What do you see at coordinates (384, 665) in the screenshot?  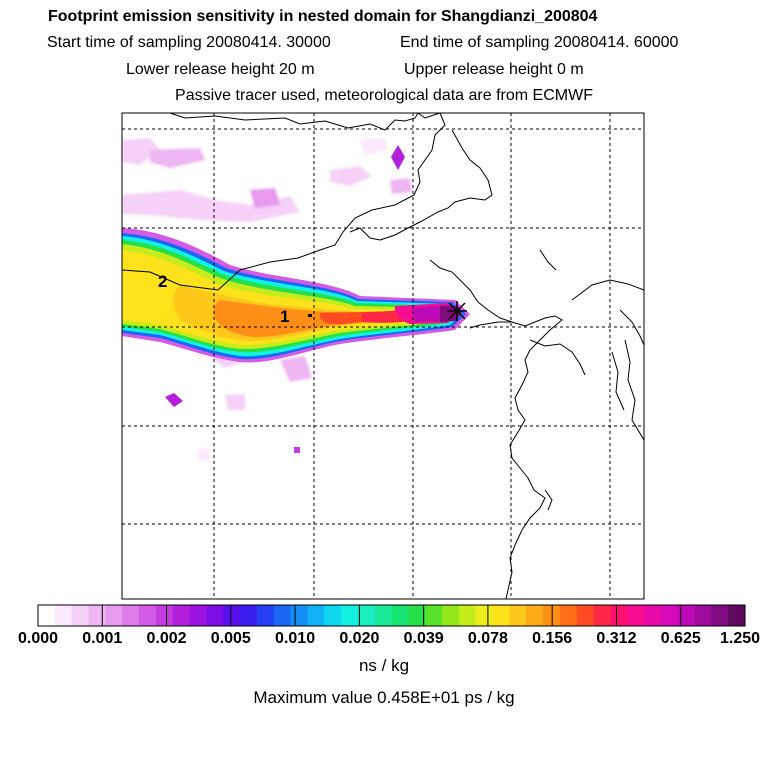 I see `colorbar-unit: ns / kg` at bounding box center [384, 665].